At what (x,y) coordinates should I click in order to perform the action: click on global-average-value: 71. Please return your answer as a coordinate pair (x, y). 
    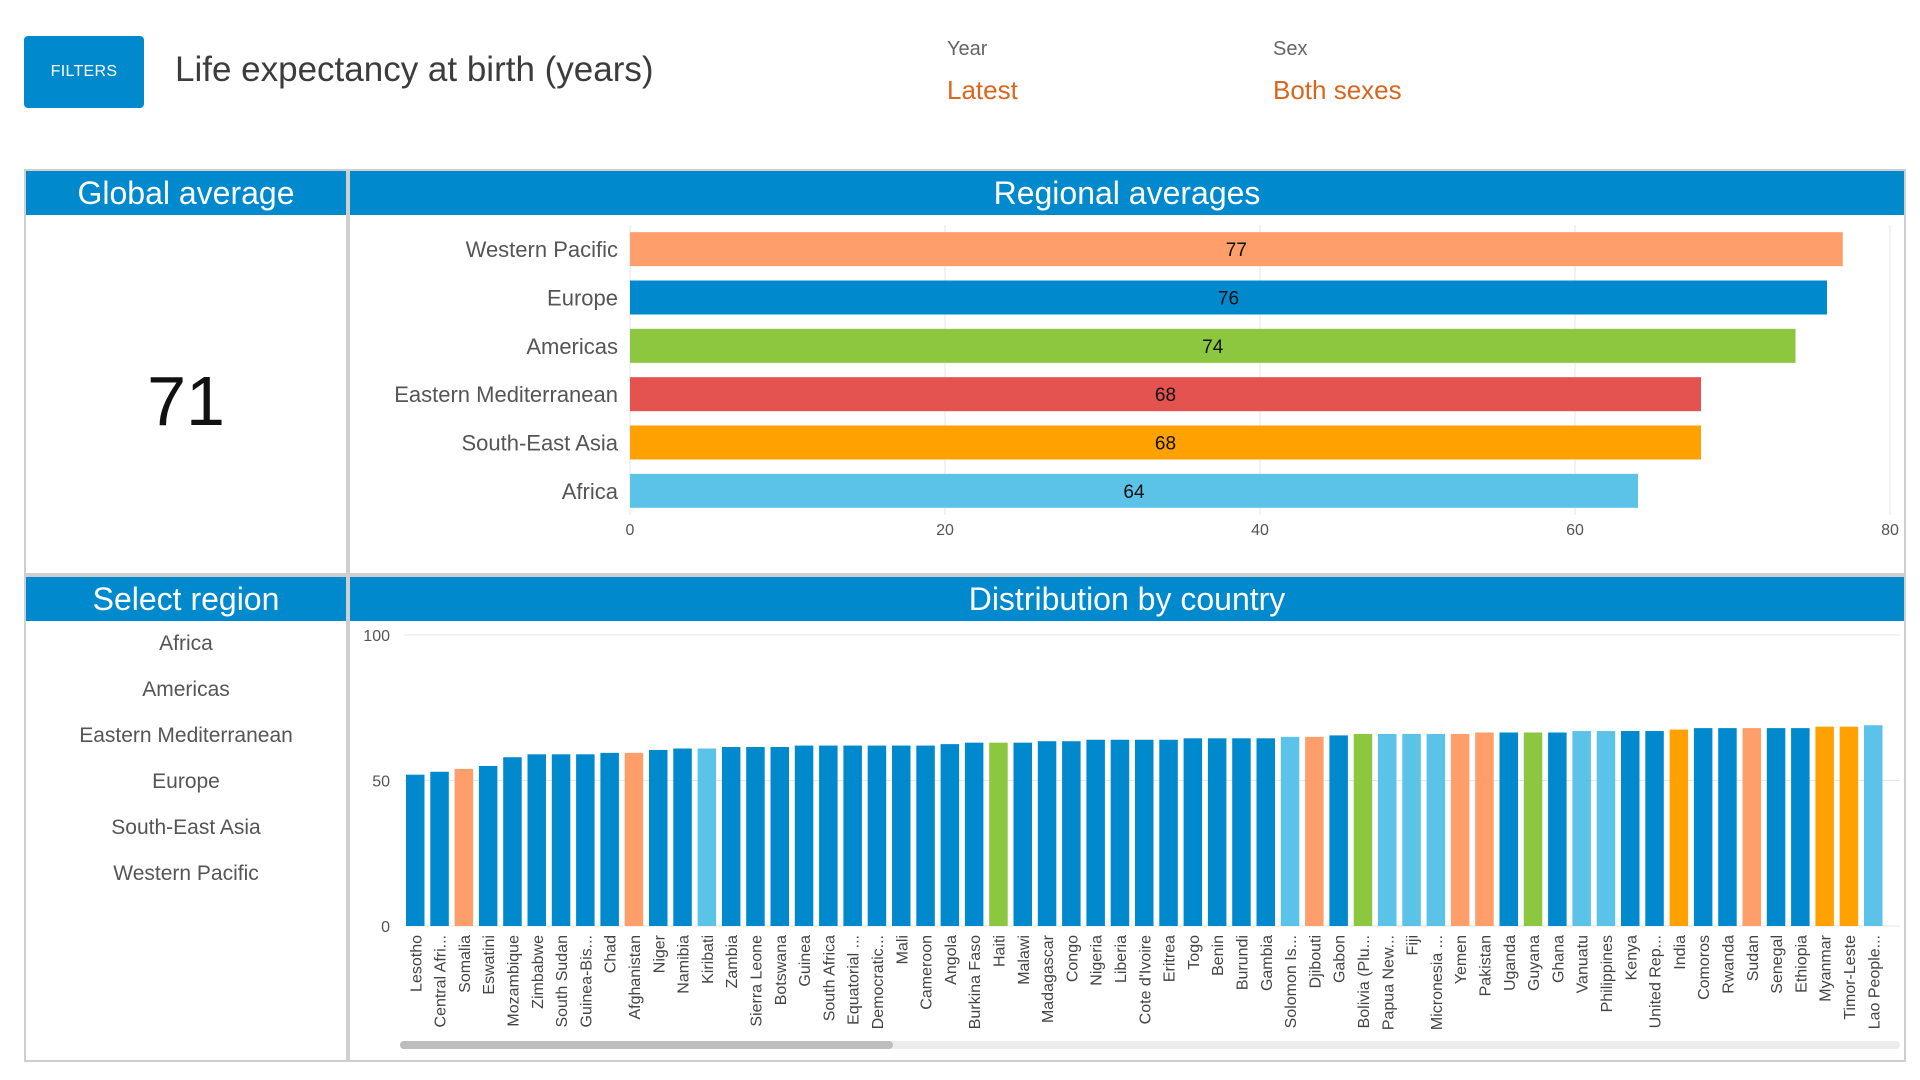
    Looking at the image, I should click on (186, 401).